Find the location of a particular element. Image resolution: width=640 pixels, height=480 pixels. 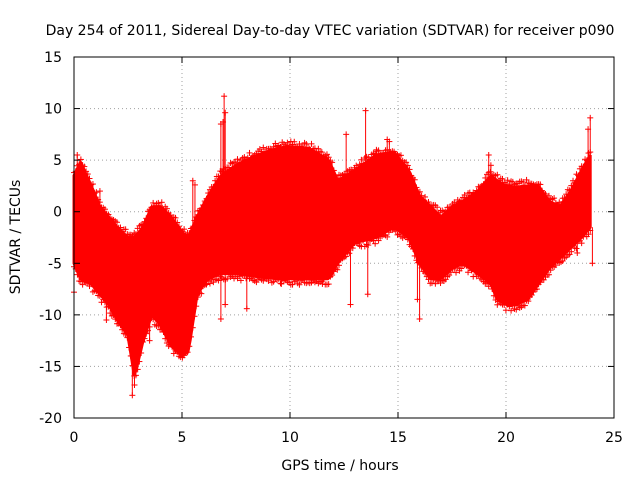

y-tick-label: -15 is located at coordinates (50, 367).